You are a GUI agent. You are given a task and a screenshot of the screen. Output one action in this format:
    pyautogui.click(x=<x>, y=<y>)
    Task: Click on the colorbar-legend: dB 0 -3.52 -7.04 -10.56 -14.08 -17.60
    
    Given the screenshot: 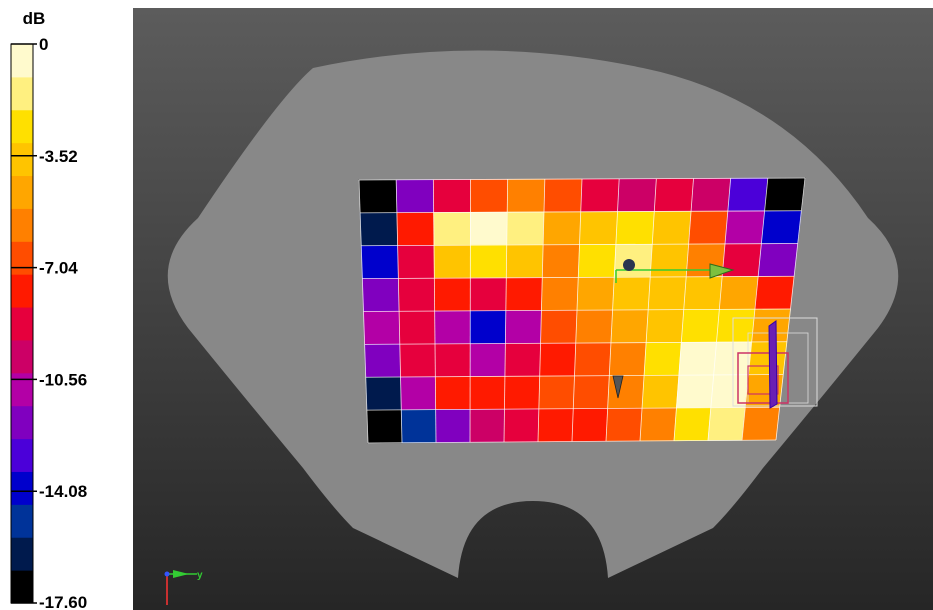 What is the action you would take?
    pyautogui.click(x=66, y=305)
    